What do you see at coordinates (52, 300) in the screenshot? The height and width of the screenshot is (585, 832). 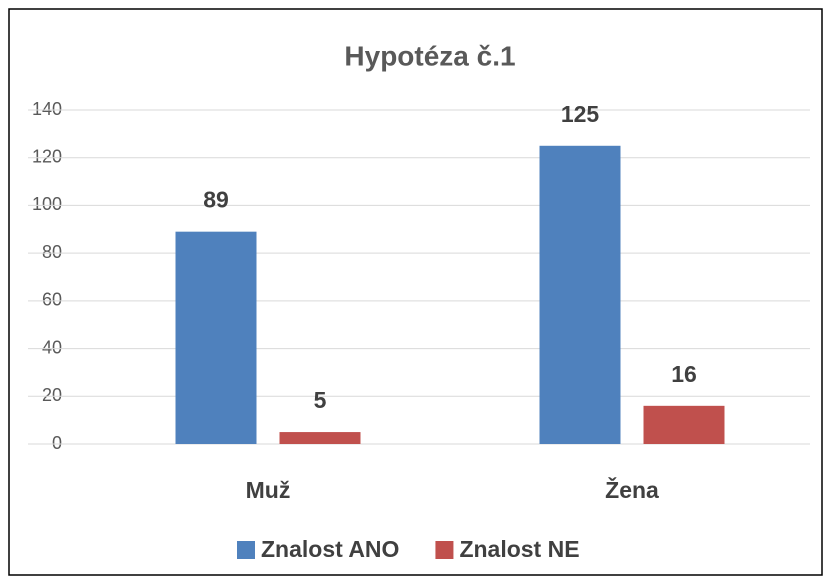 I see `y-tick-label: 60` at bounding box center [52, 300].